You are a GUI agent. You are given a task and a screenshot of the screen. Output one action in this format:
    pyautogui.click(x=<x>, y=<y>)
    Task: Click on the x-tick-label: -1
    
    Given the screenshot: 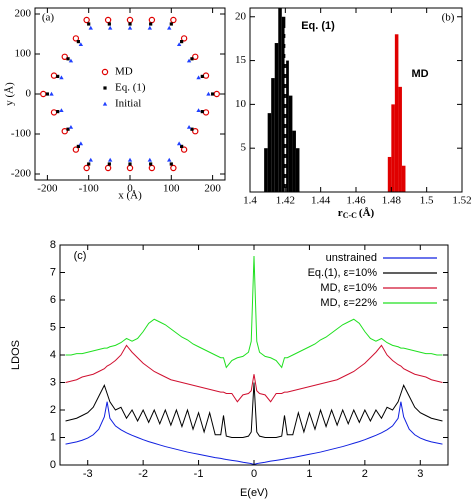 What is the action you would take?
    pyautogui.click(x=199, y=474)
    